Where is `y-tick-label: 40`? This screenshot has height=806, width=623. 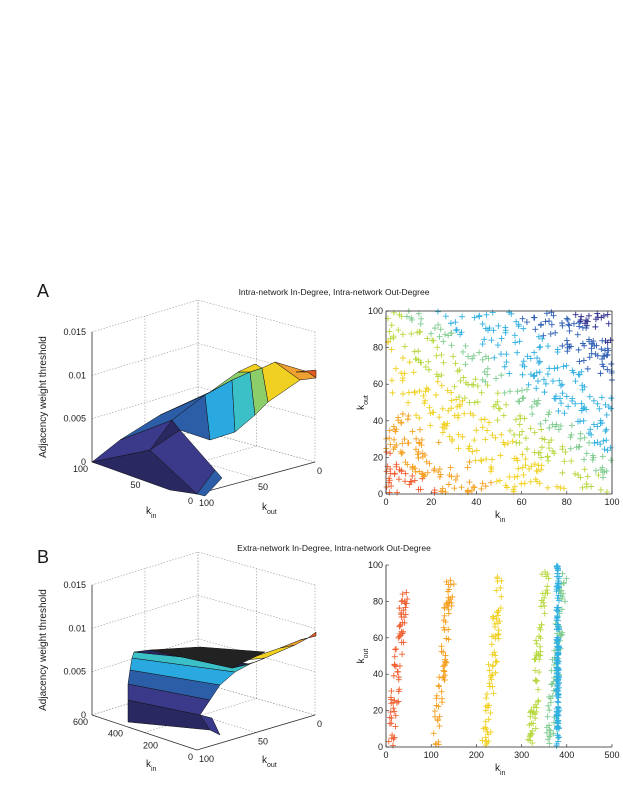 y-tick-label: 40 is located at coordinates (378, 421).